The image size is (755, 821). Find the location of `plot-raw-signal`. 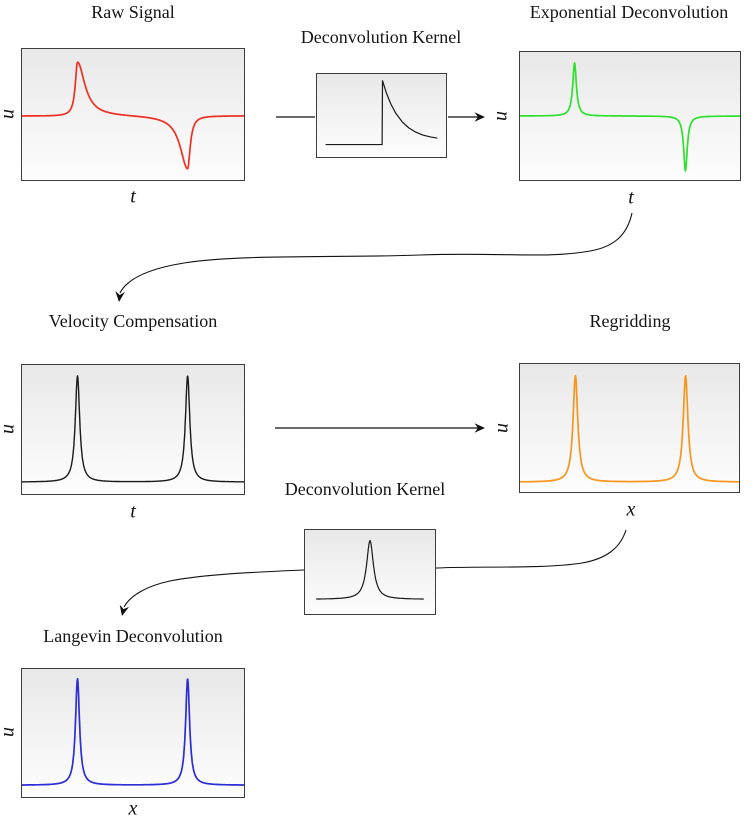

plot-raw-signal is located at coordinates (133, 114).